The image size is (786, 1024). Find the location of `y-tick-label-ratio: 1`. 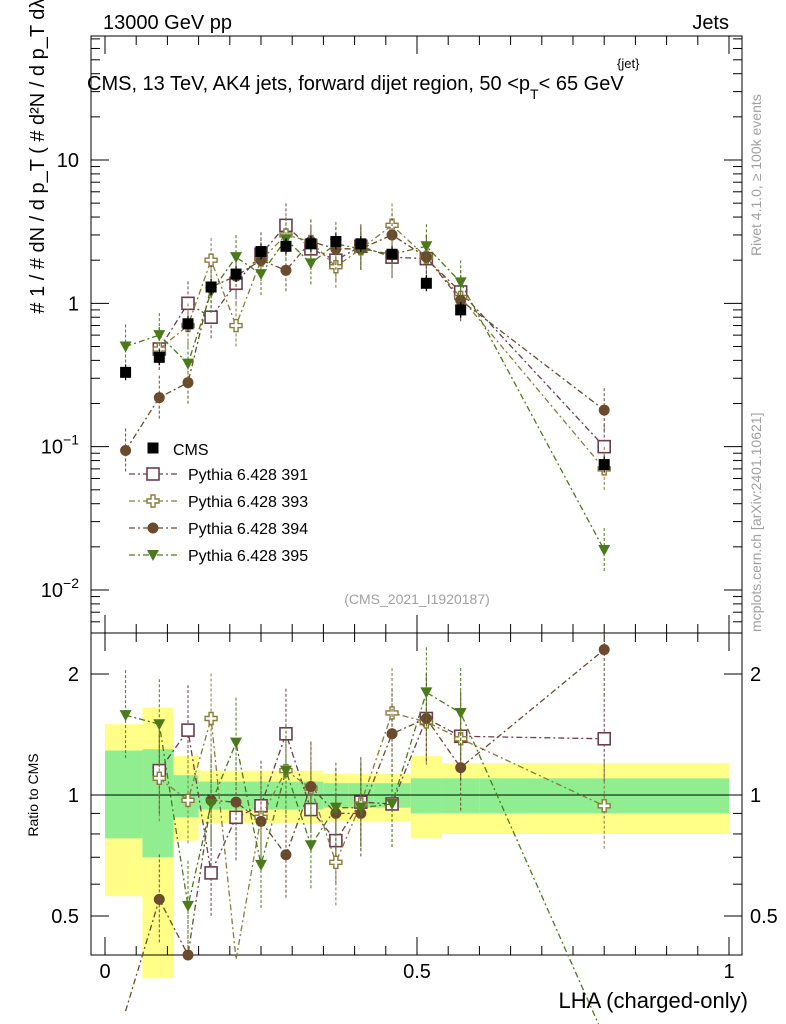

y-tick-label-ratio: 1 is located at coordinates (73, 796).